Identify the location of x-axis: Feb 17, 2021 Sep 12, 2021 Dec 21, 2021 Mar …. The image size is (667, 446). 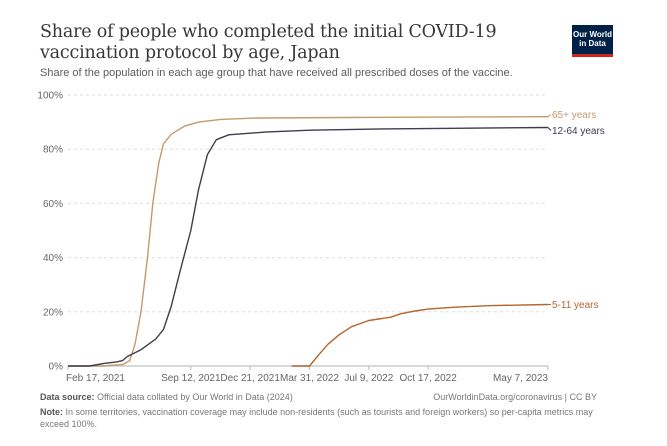
(307, 374).